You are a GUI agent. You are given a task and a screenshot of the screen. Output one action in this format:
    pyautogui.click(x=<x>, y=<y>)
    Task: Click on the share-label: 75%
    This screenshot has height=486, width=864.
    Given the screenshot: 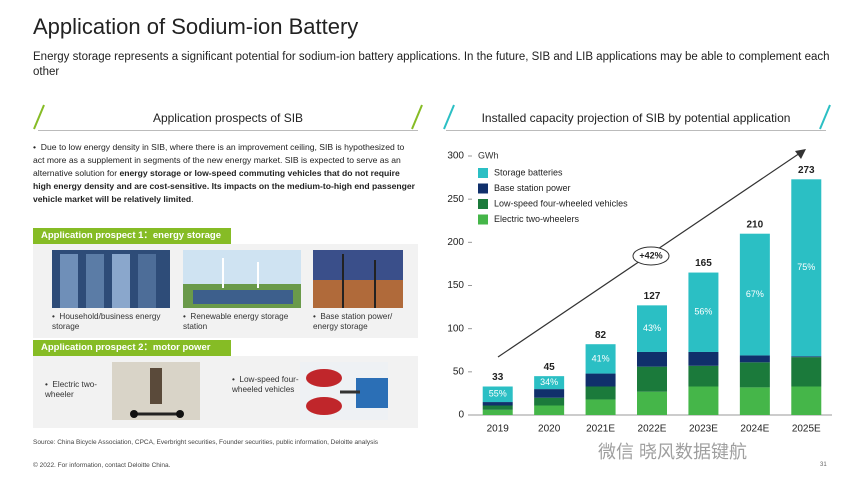 What is the action you would take?
    pyautogui.click(x=806, y=267)
    